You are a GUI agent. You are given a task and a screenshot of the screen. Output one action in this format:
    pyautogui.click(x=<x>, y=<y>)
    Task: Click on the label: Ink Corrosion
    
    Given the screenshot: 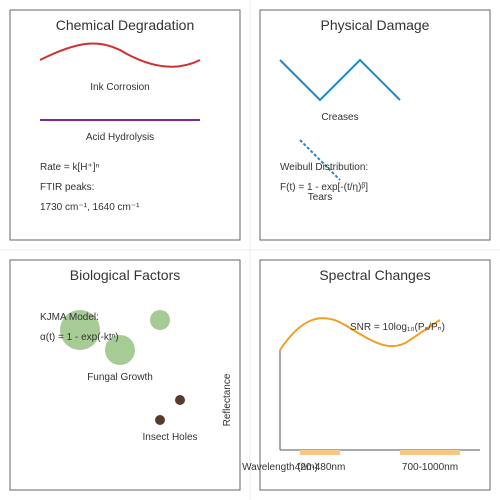 What is the action you would take?
    pyautogui.click(x=119, y=87)
    